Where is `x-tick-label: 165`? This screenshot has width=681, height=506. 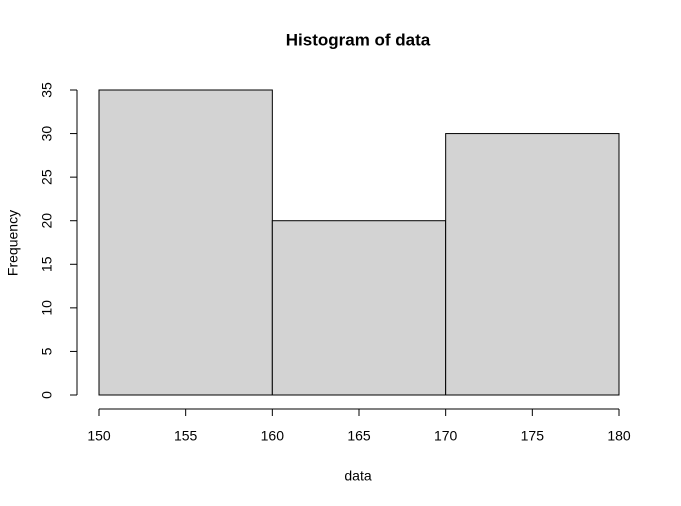
x-tick-label: 165 is located at coordinates (359, 436).